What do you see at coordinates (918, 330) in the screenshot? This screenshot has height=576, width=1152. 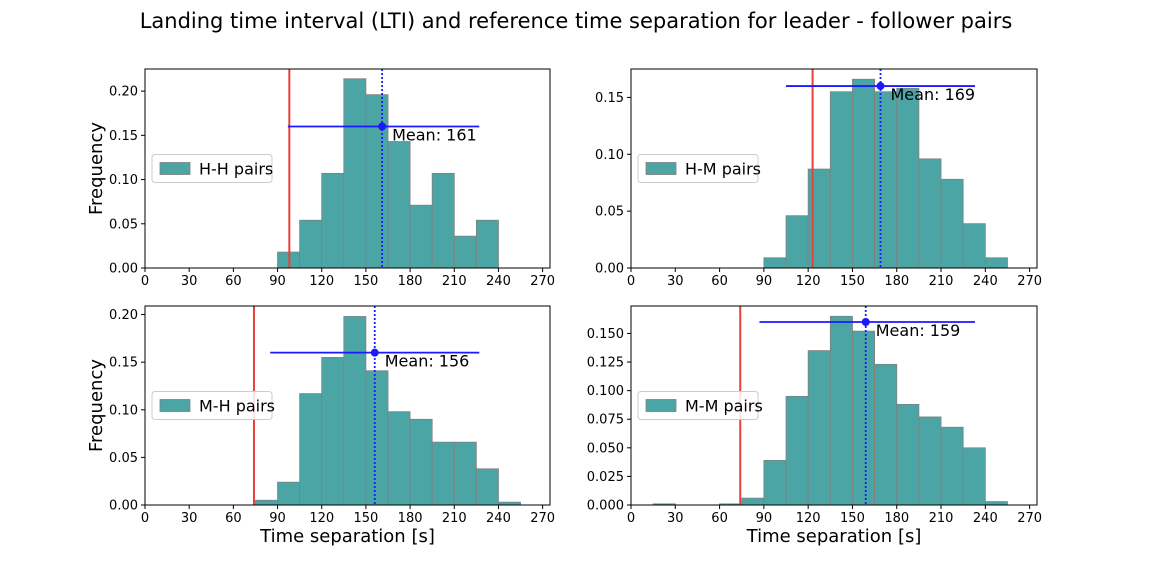 I see `mean-annotation: Mean: 159` at bounding box center [918, 330].